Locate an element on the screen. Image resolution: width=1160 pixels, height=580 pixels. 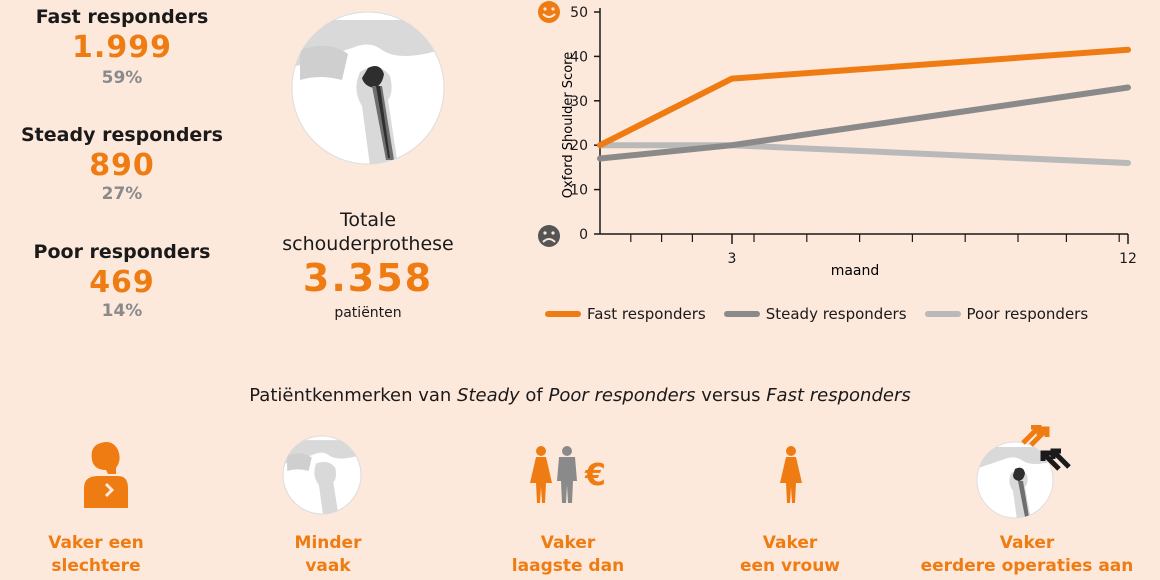
heading-part-5: versus is located at coordinates (731, 395).